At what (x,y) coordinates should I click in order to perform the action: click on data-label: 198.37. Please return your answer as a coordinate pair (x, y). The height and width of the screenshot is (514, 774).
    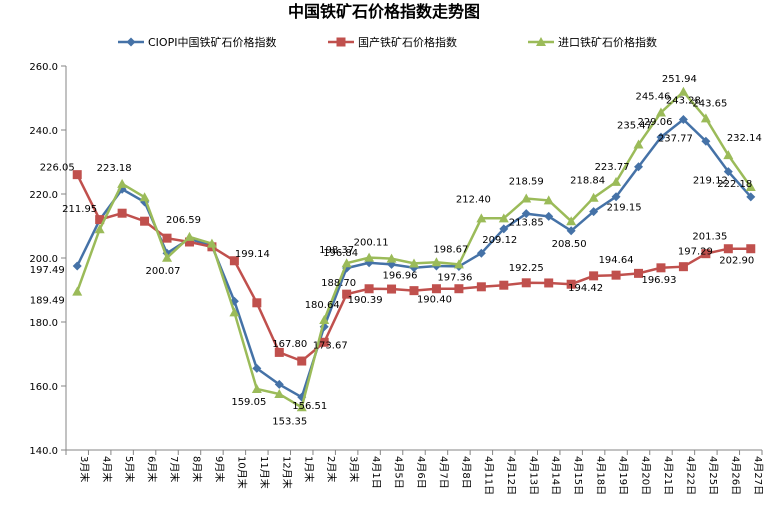
    Looking at the image, I should click on (336, 250).